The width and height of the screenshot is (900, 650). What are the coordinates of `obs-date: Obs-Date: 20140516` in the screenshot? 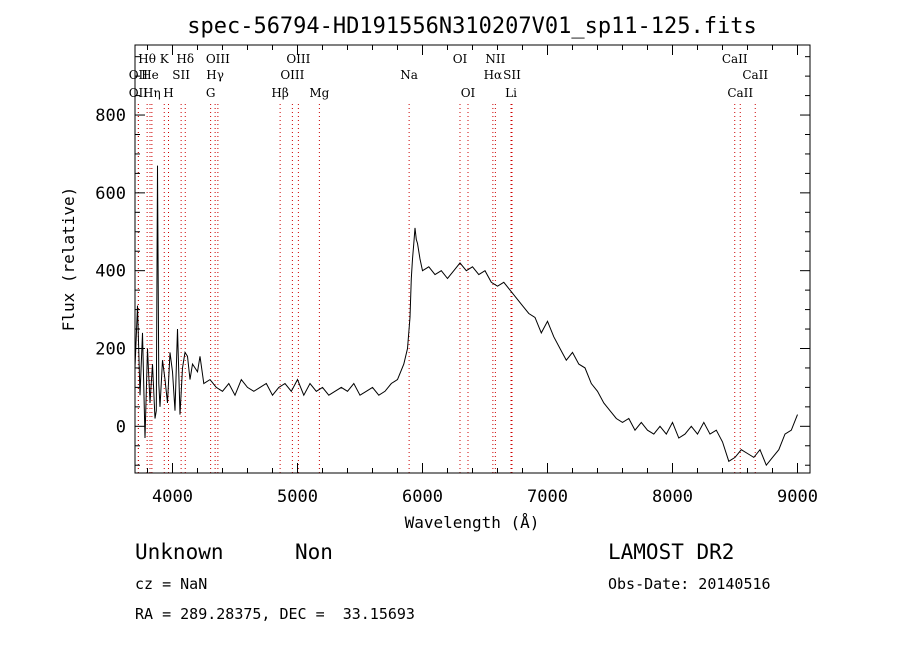 It's located at (689, 584).